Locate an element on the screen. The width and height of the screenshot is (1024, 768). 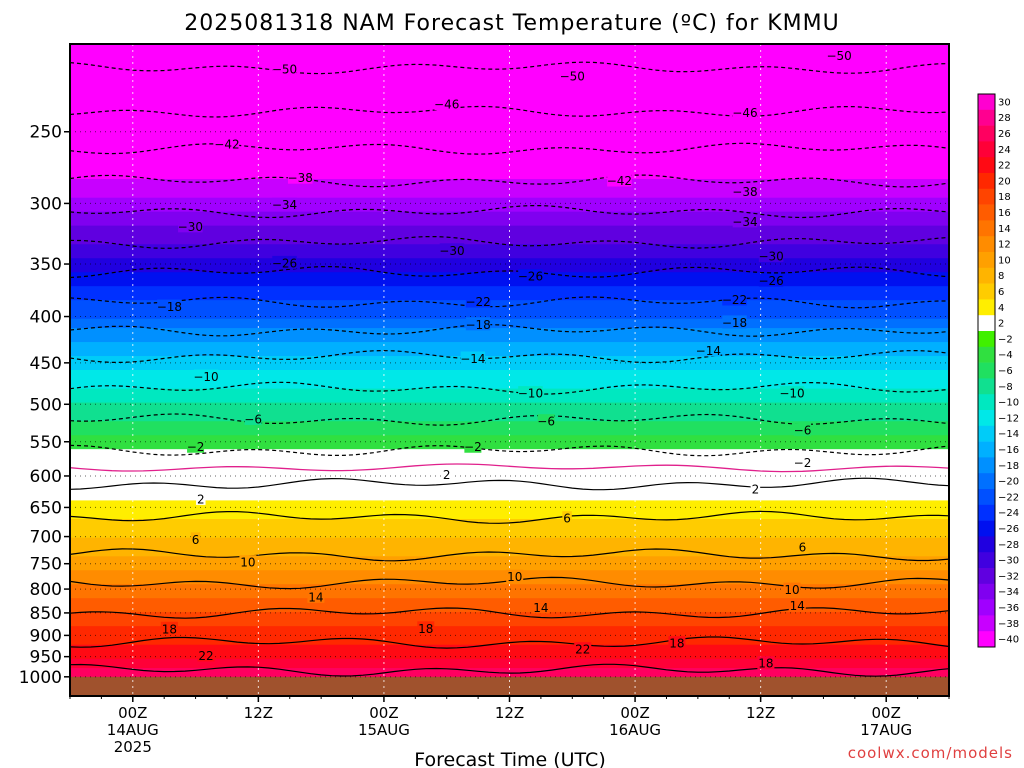
contour-label: −46 is located at coordinates (744, 113).